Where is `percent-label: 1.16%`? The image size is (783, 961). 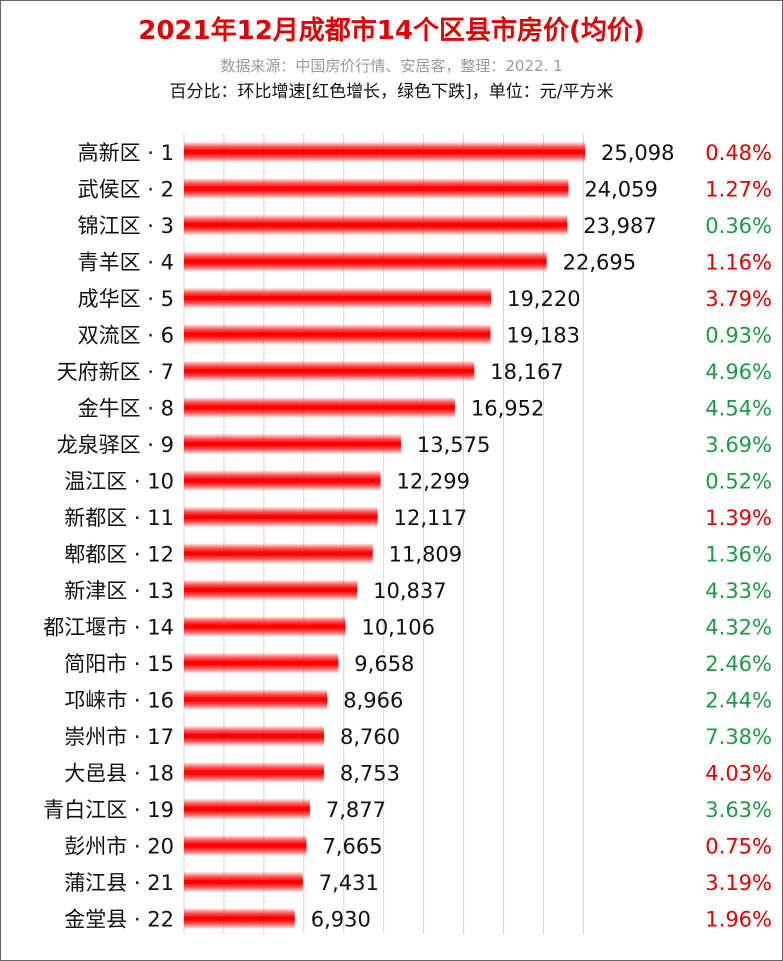 percent-label: 1.16% is located at coordinates (738, 263).